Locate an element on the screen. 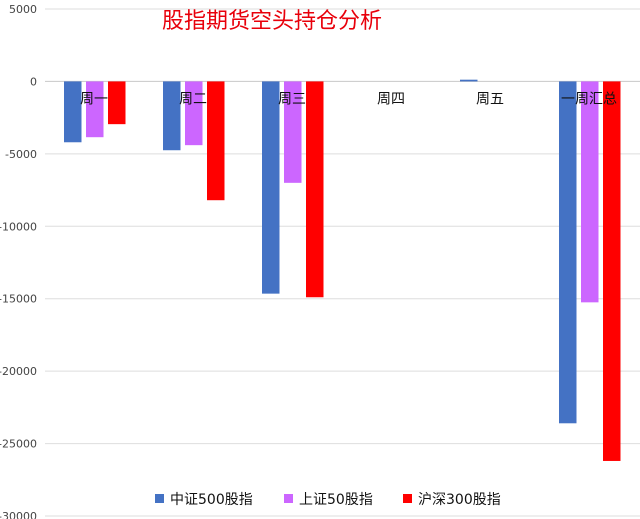 The width and height of the screenshot is (640, 519). legend: 中证500股指 上证50股指 沪深300股指 is located at coordinates (328, 500).